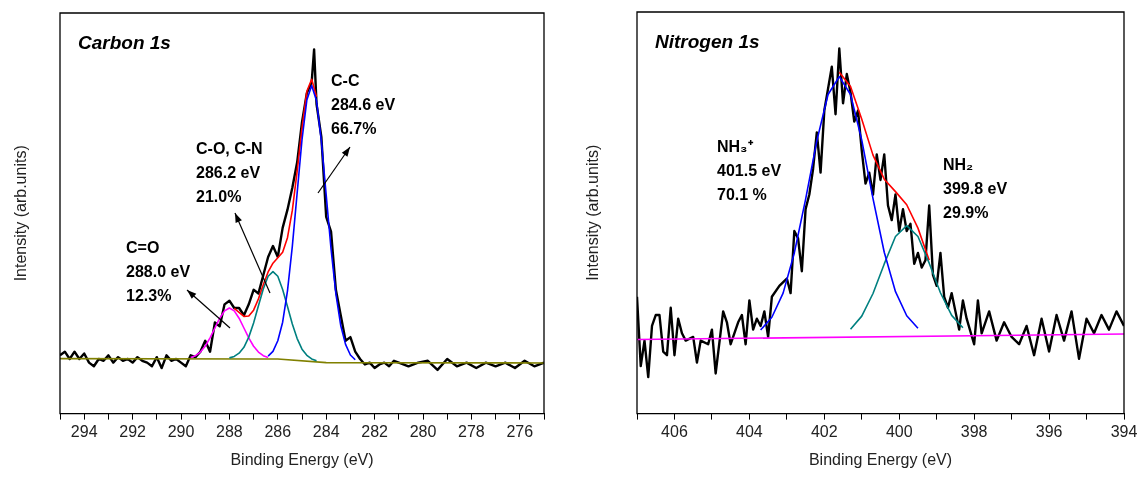  What do you see at coordinates (229, 173) in the screenshot?
I see `annotation: C-O, C-N 286.2 eV 21.0%` at bounding box center [229, 173].